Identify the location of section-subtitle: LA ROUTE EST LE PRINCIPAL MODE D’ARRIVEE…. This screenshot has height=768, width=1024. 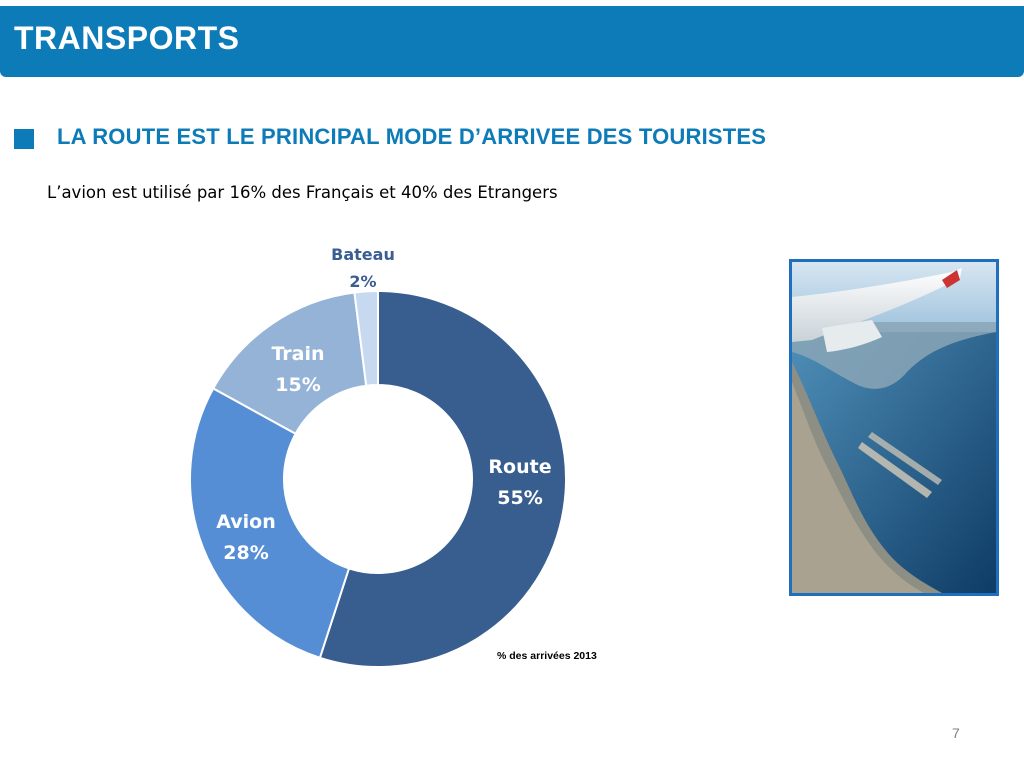
(412, 136).